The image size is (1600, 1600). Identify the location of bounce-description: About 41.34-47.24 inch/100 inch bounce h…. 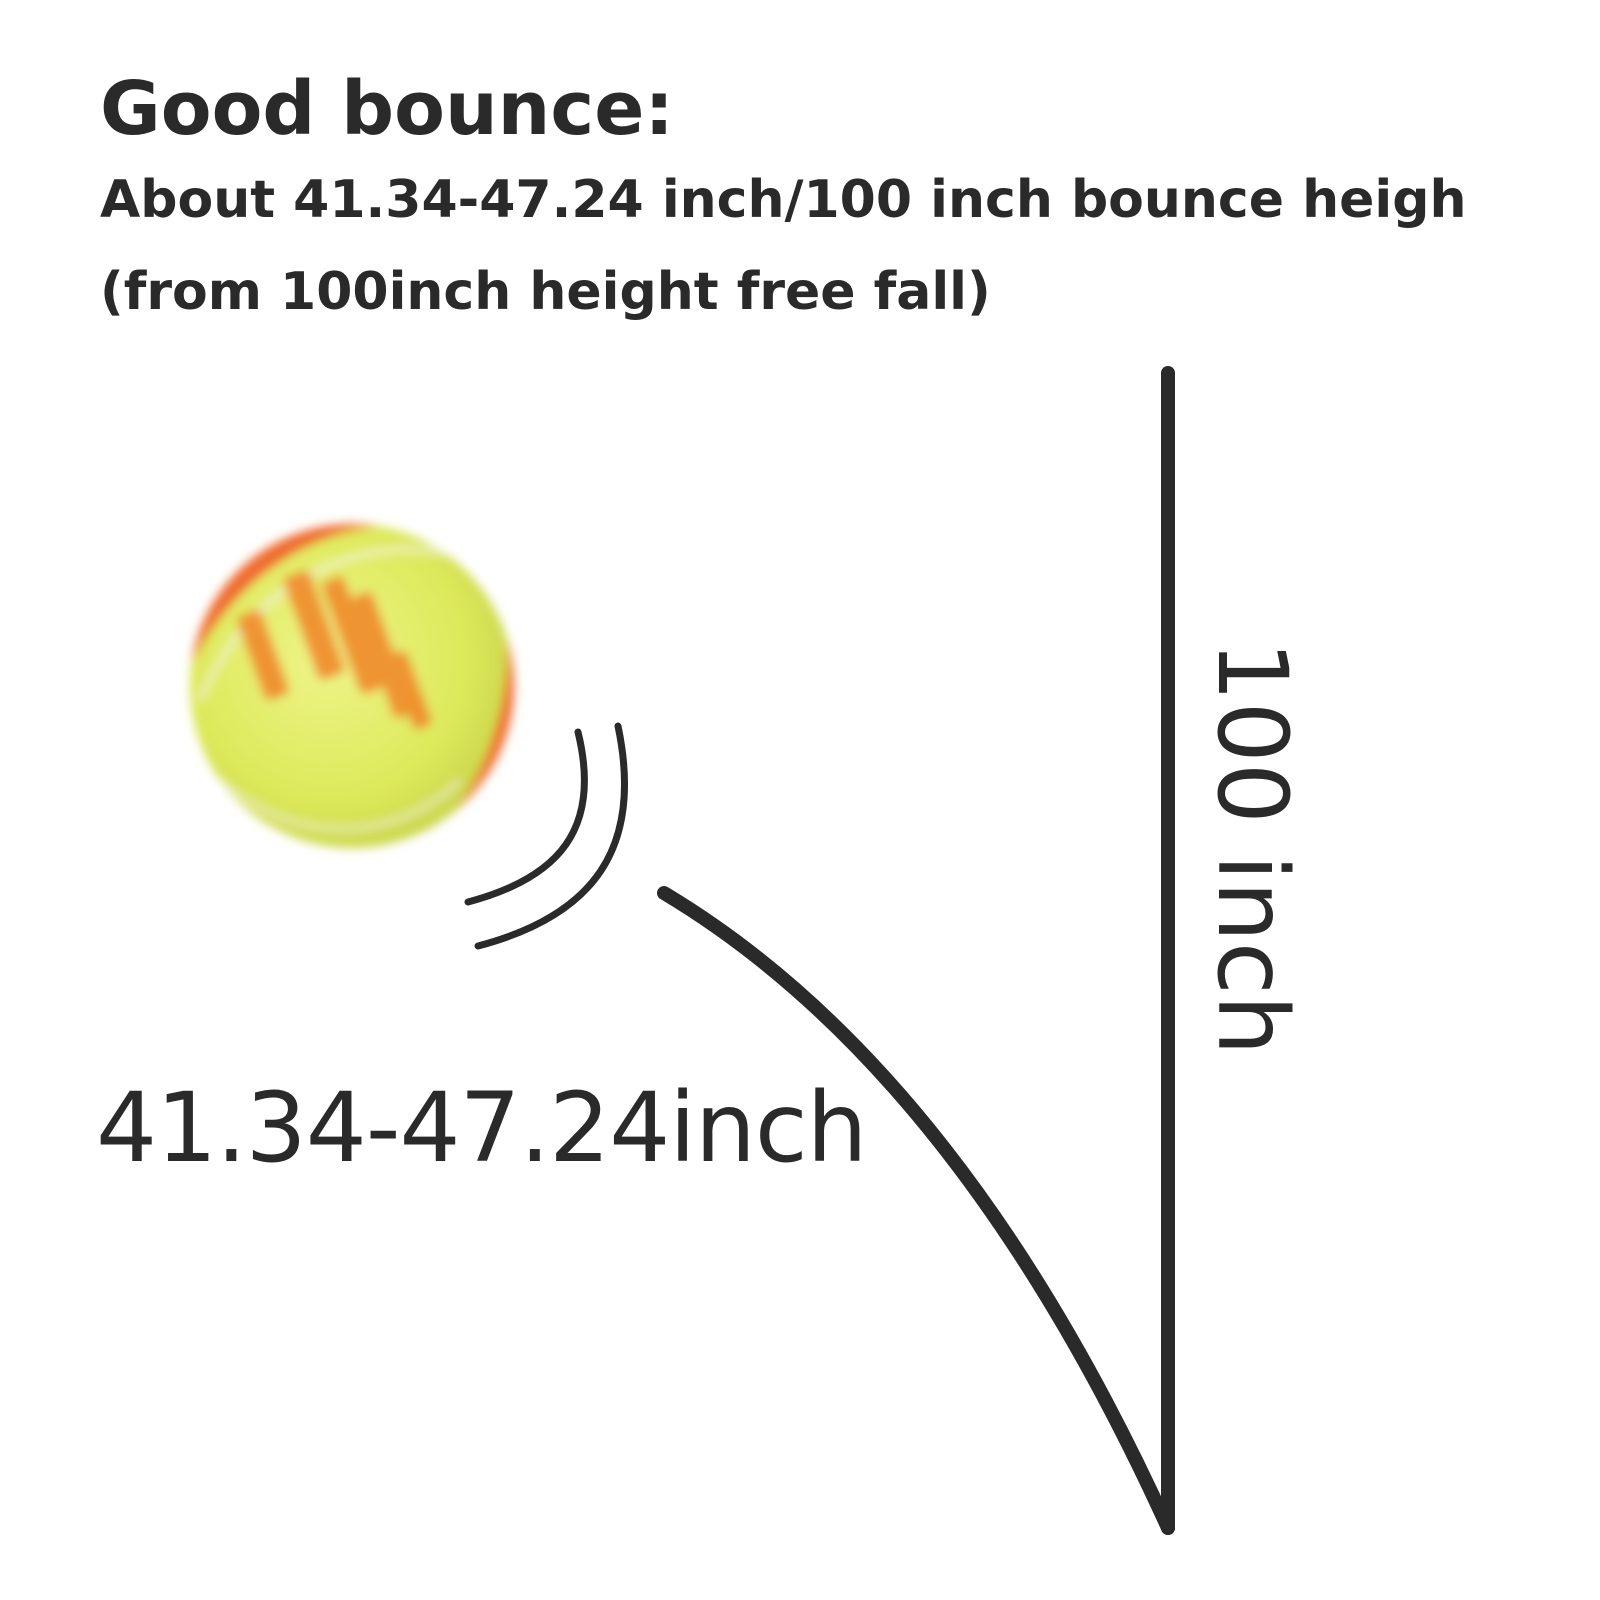
(783, 200).